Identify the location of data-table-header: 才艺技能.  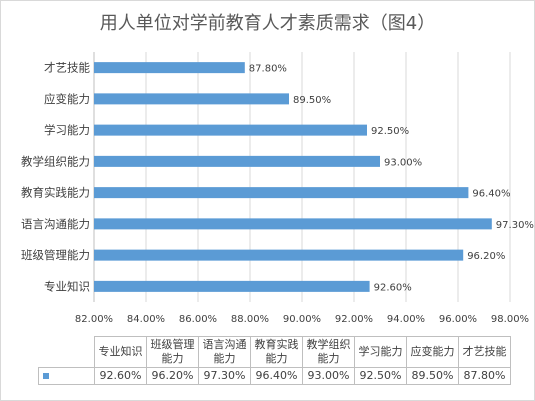
(484, 352).